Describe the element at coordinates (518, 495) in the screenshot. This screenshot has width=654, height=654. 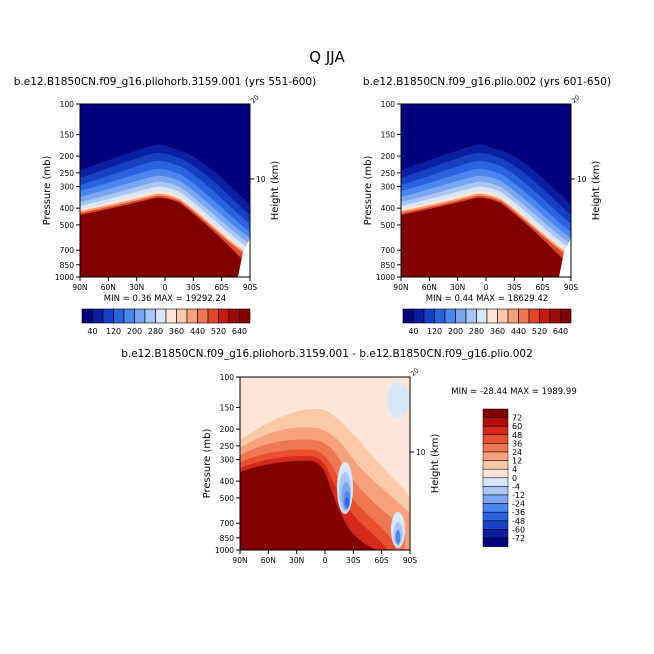
I see `diff-colorbar-label: -12` at that location.